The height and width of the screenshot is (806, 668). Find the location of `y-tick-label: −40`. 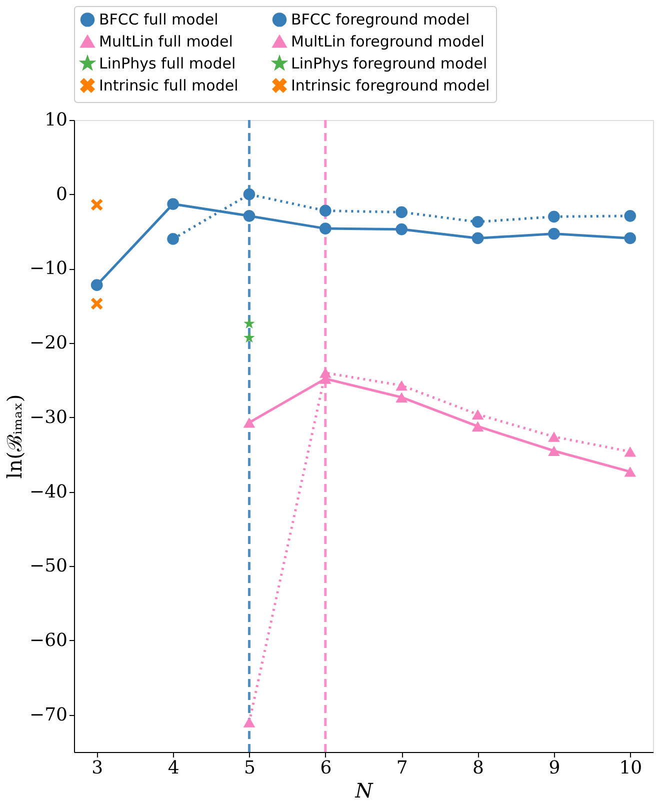

y-tick-label: −40 is located at coordinates (49, 491).